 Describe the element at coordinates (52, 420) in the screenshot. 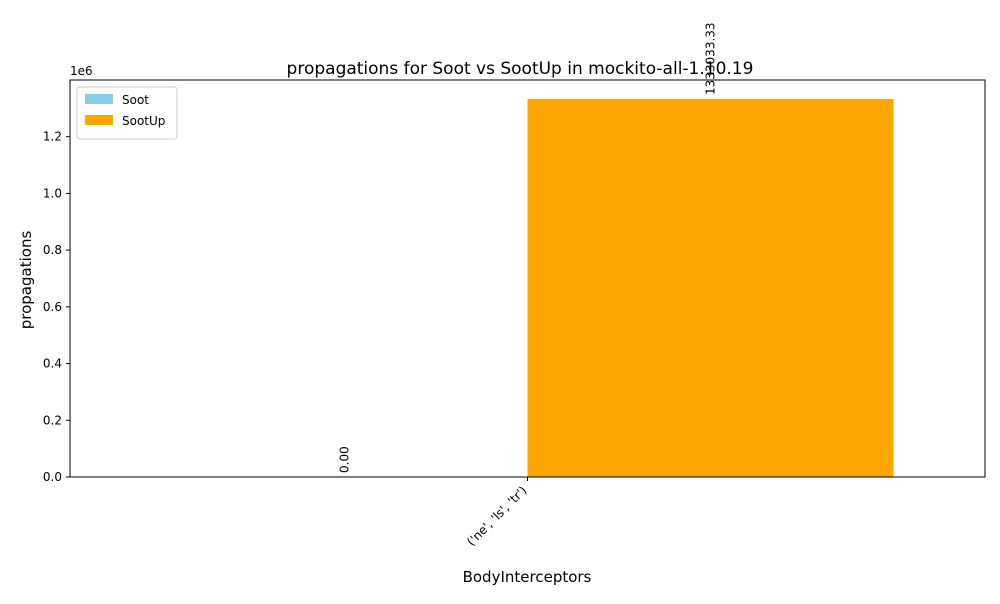

I see `y-tick-label: 0.2` at that location.